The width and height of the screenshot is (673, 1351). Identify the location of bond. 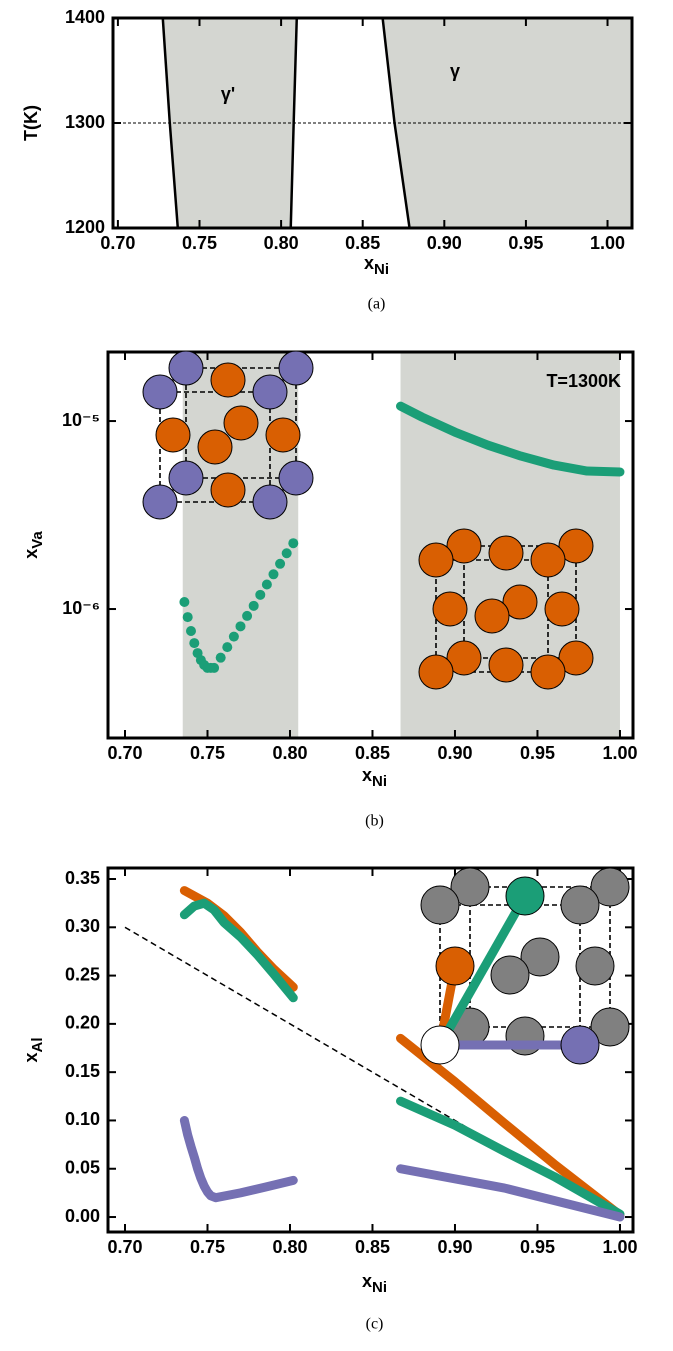
(482, 970).